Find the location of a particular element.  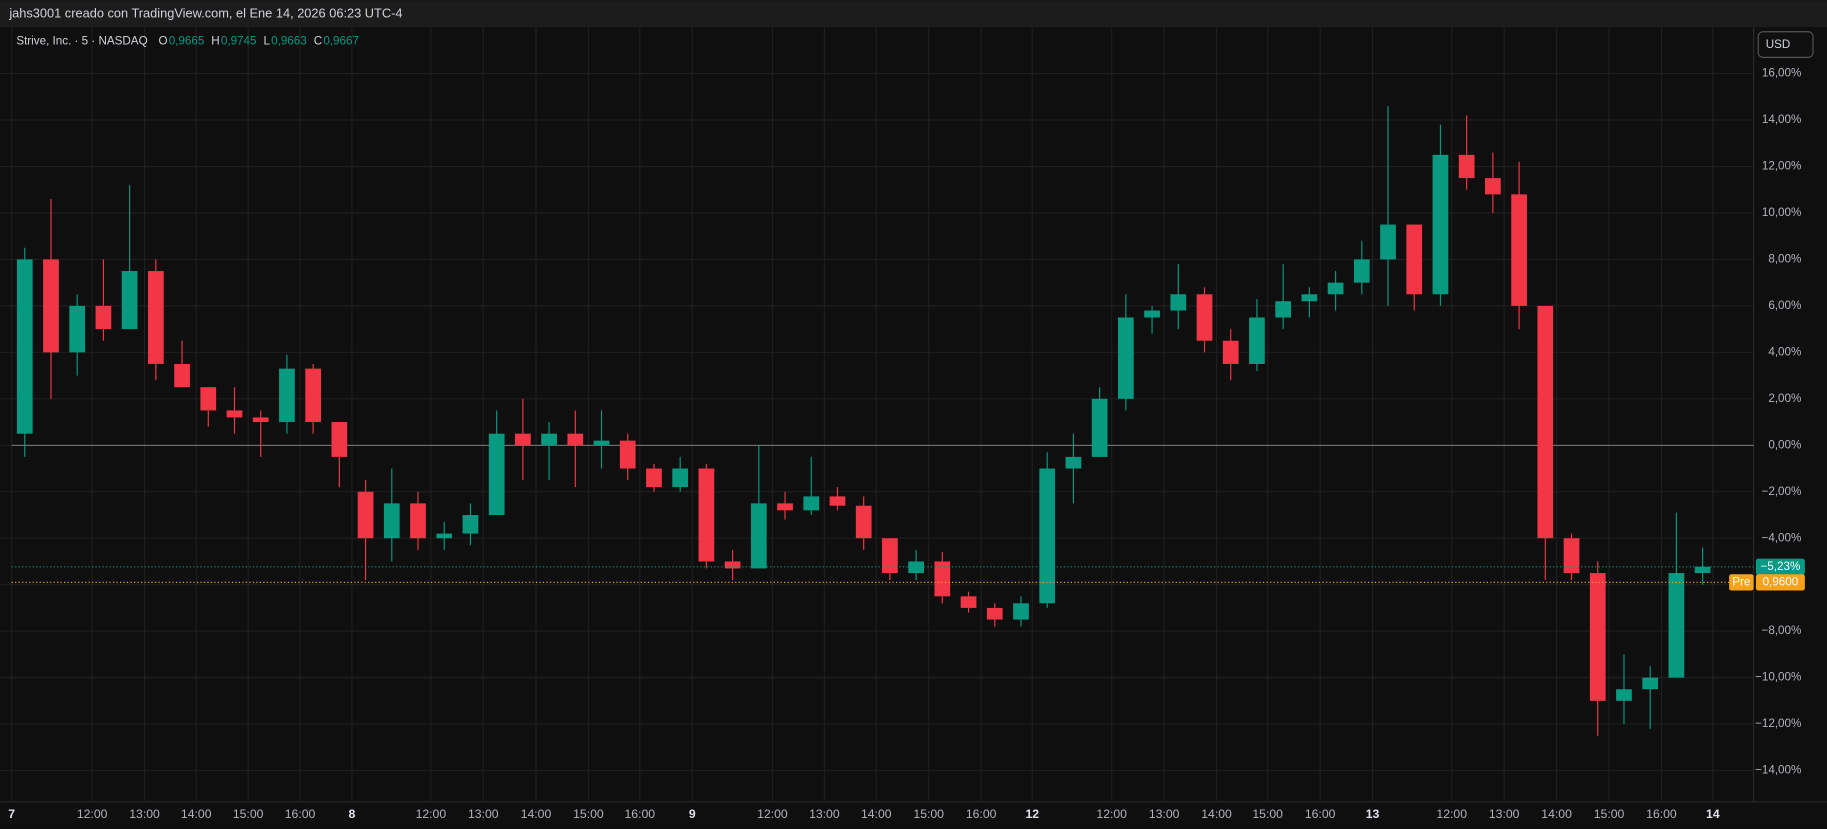

last-price-label: −5,23% is located at coordinates (1780, 566).